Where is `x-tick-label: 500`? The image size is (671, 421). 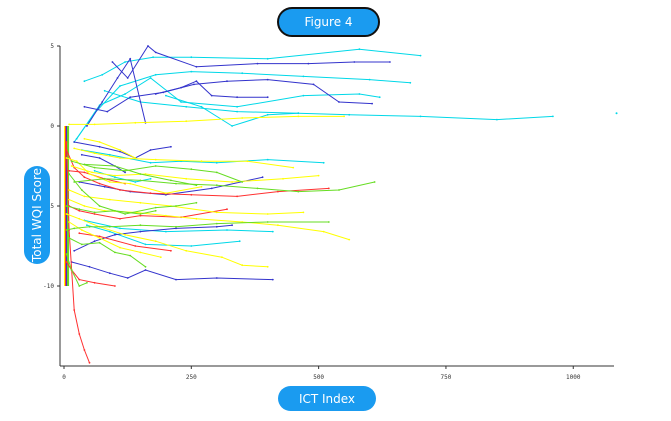 x-tick-label: 500 is located at coordinates (318, 377).